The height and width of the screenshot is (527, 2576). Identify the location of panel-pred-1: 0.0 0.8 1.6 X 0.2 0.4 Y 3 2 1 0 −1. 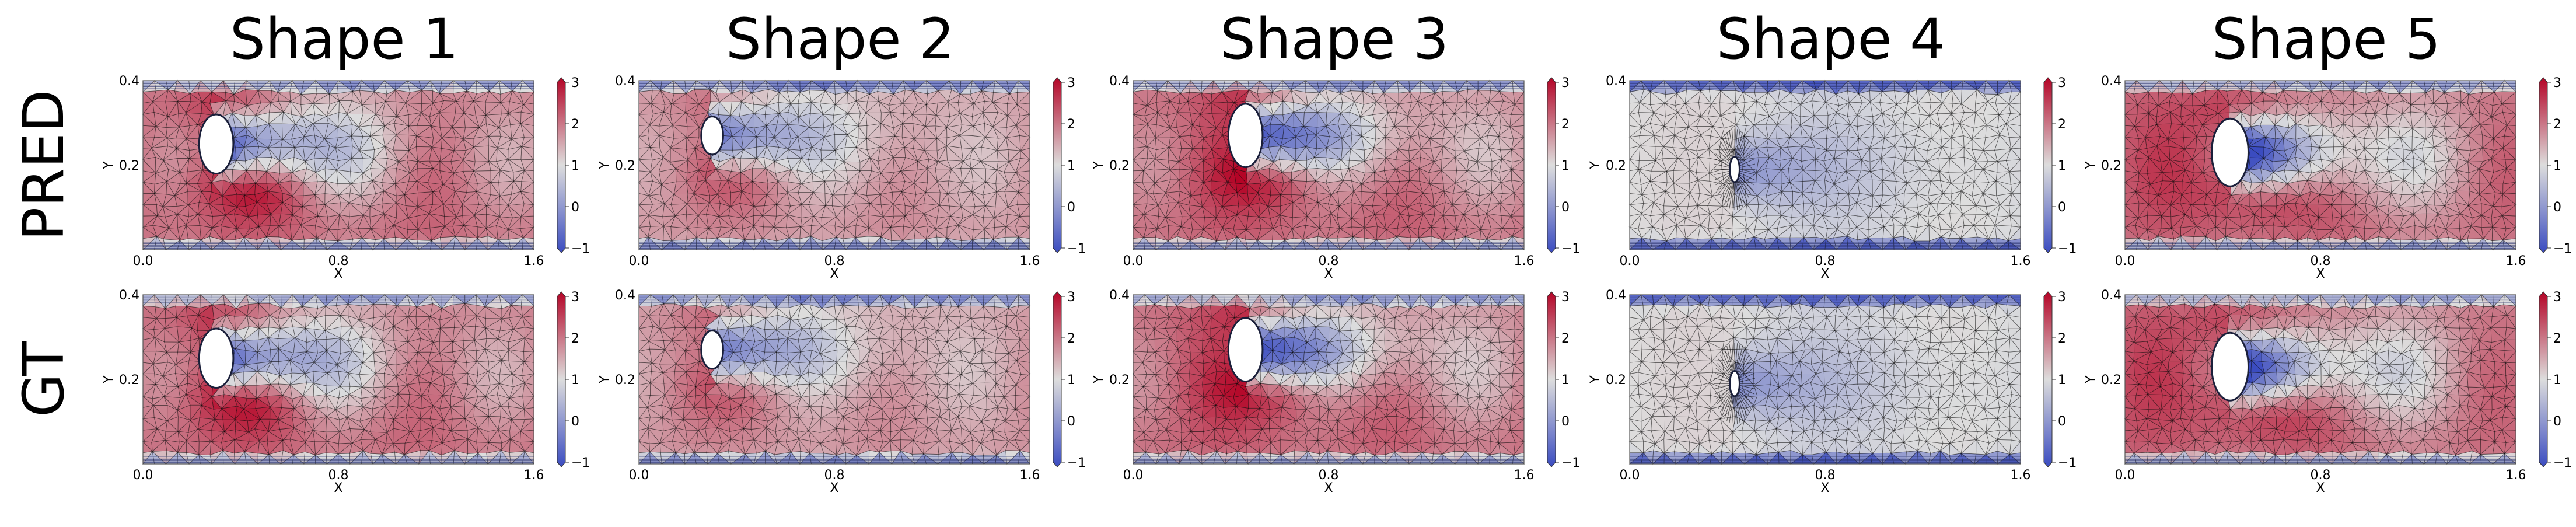
(346, 177).